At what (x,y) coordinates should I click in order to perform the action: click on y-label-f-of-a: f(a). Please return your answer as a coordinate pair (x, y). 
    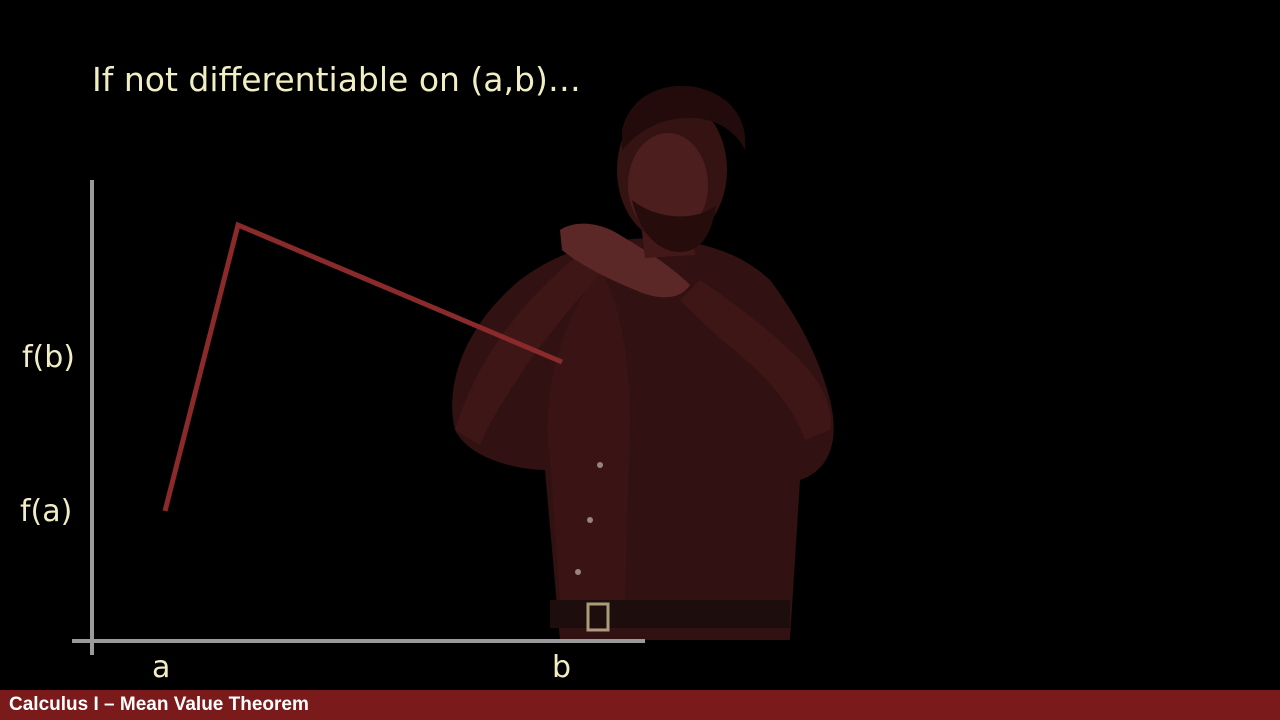
    Looking at the image, I should click on (46, 511).